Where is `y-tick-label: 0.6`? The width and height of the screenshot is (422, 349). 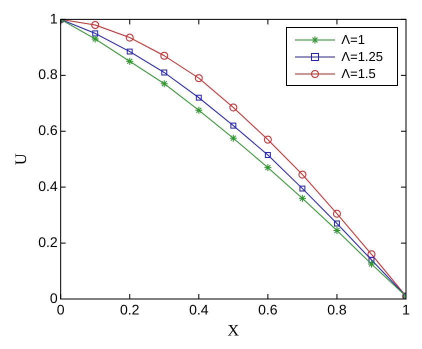
y-tick-label: 0.6 is located at coordinates (48, 130).